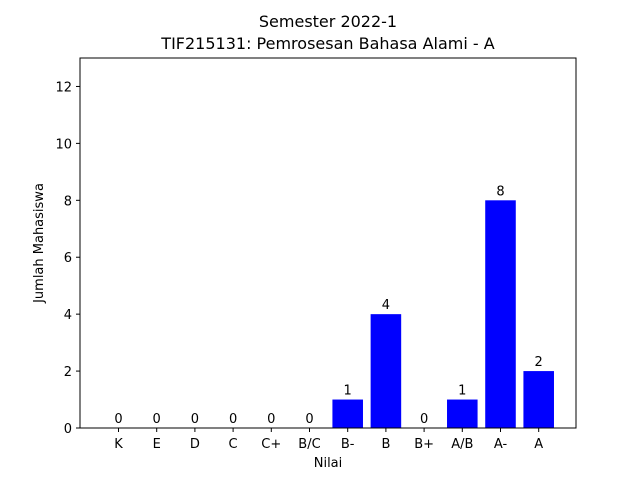 The width and height of the screenshot is (640, 480). I want to click on x-tick-label: D, so click(195, 444).